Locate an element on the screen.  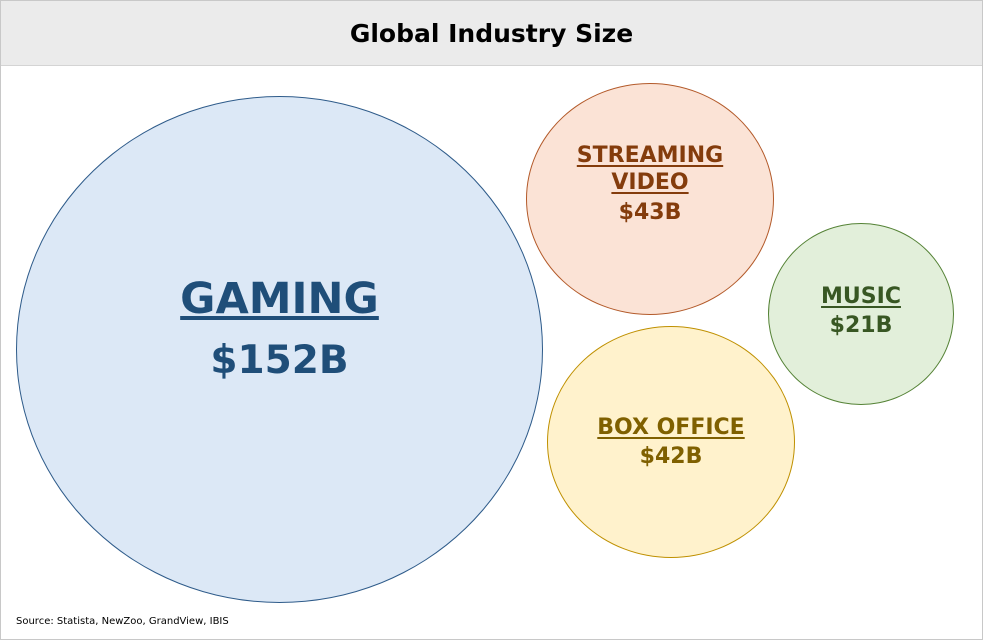
bubble-streaming-video-label-line-2: VIDEO is located at coordinates (650, 183).